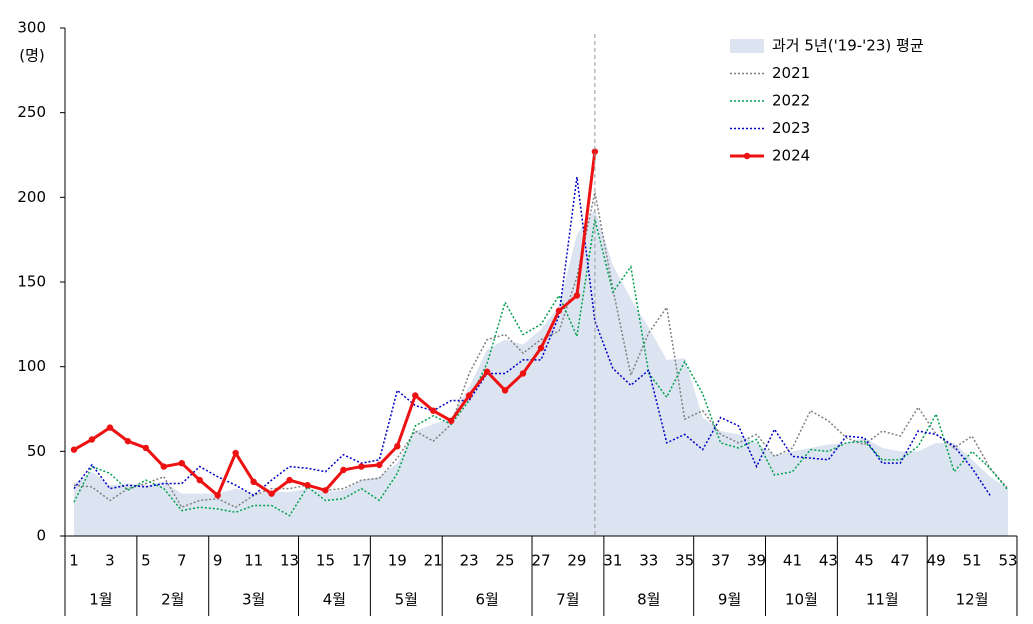 The image size is (1033, 624). What do you see at coordinates (882, 600) in the screenshot?
I see `month-label: 11월` at bounding box center [882, 600].